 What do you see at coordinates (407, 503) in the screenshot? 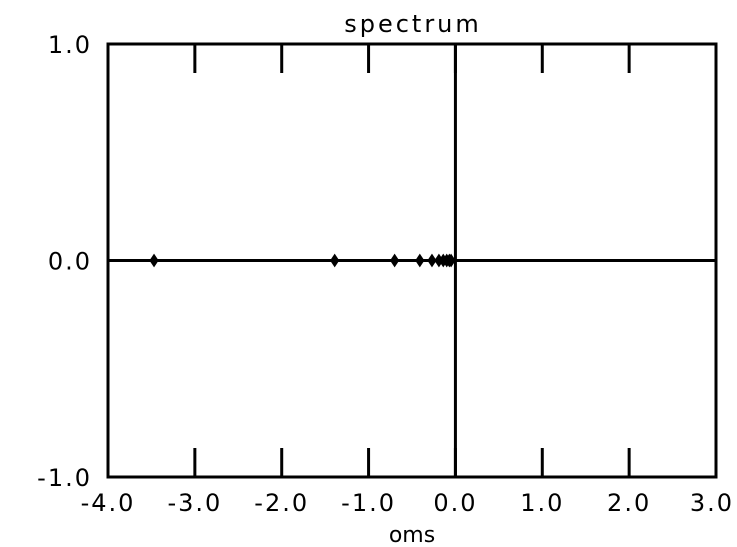
I see `x-tick-labels: -4.0 -3.0 -2.0 -1.0 0.0 1.0 2.0 3.0` at bounding box center [407, 503].